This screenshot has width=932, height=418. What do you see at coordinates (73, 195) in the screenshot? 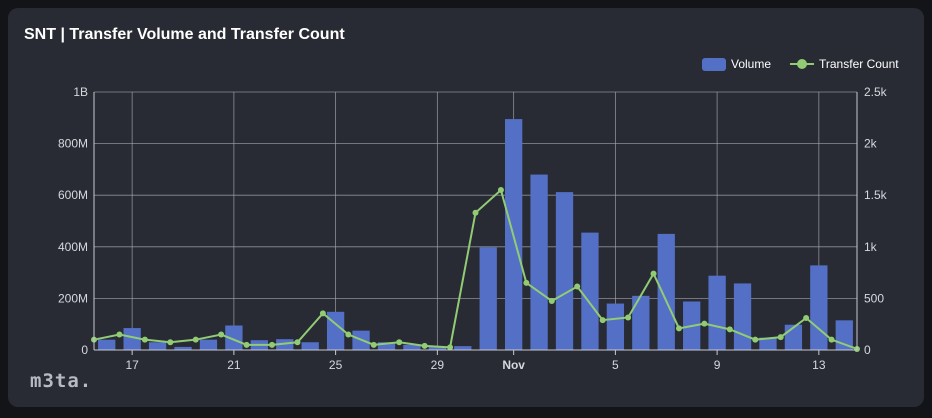
I see `y-left-tick-label: 600M` at bounding box center [73, 195].